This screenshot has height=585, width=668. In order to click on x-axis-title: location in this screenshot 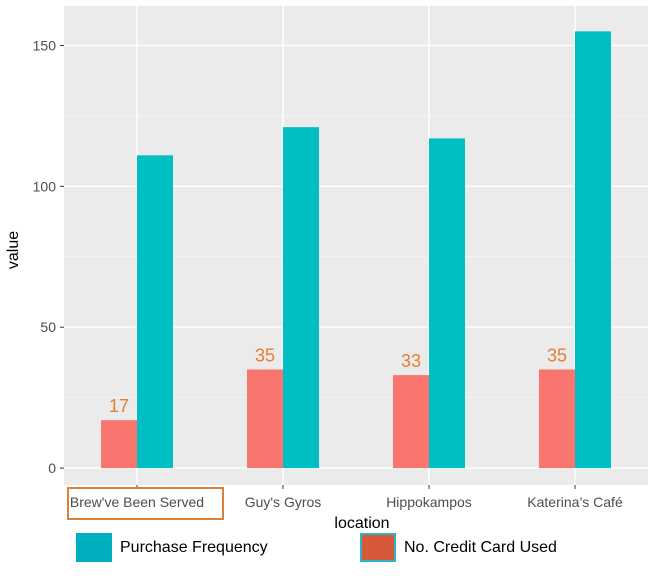, I will do `click(361, 522)`.